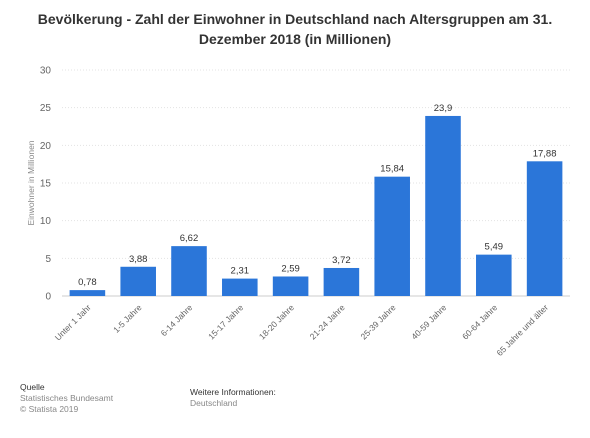 Image resolution: width=590 pixels, height=438 pixels. I want to click on x-tick-label: 1-5 Jahre, so click(127, 318).